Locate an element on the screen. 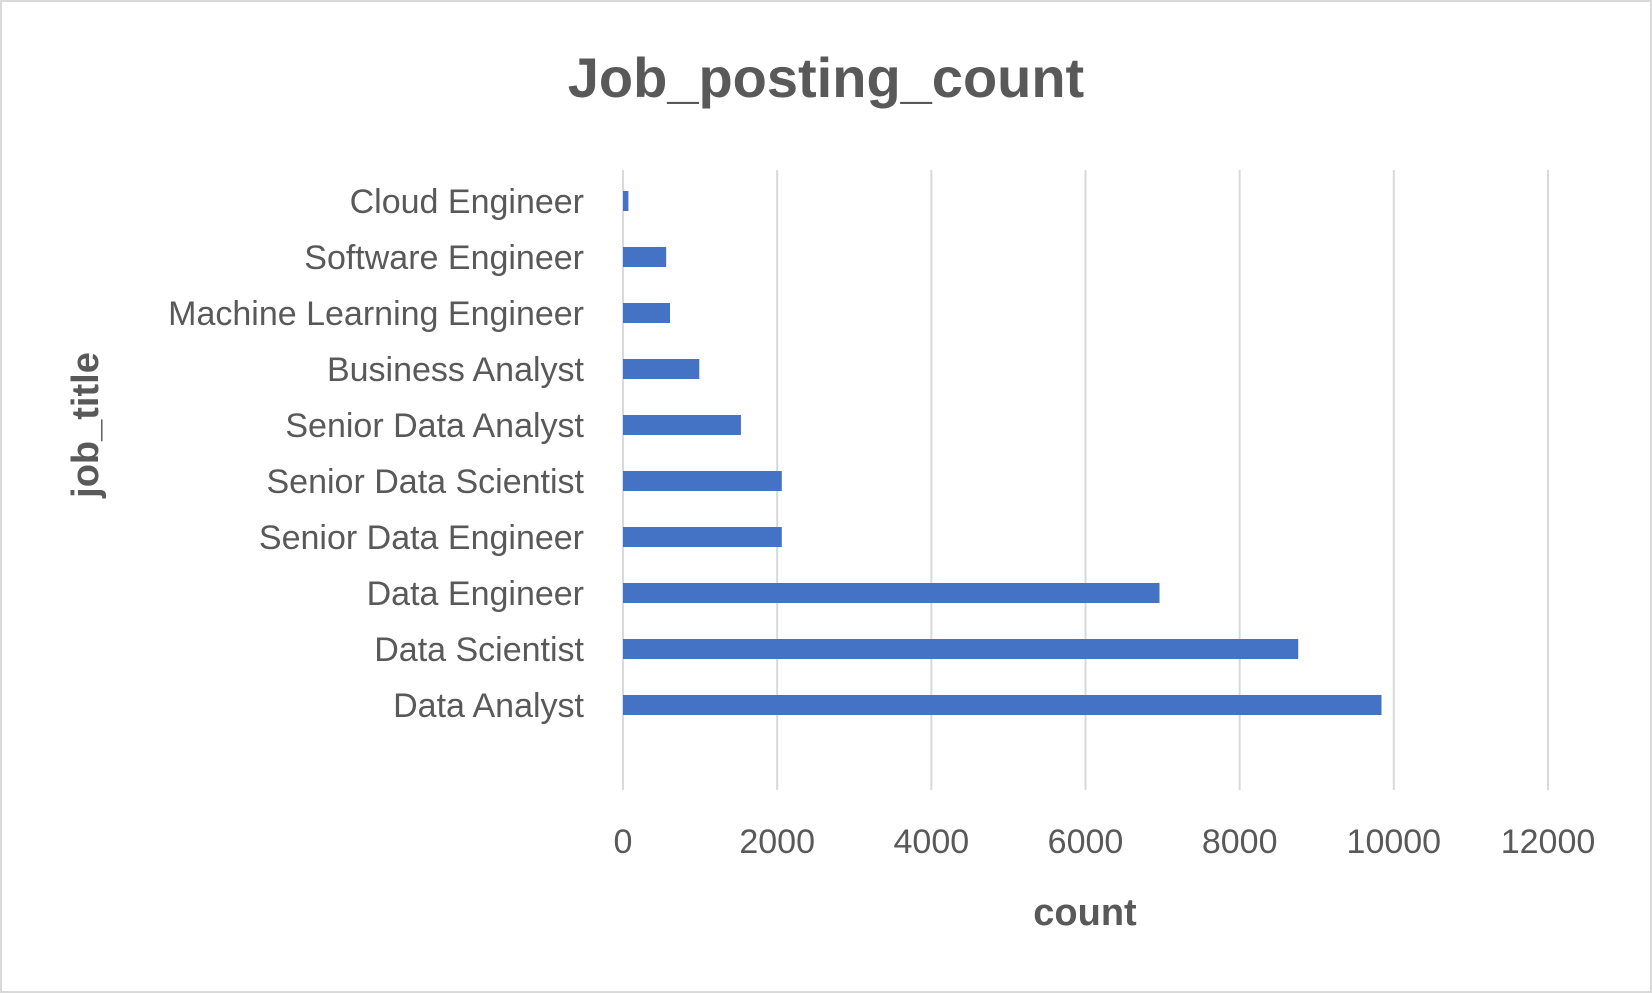 The height and width of the screenshot is (993, 1652). category-label: Data Analyst is located at coordinates (488, 706).